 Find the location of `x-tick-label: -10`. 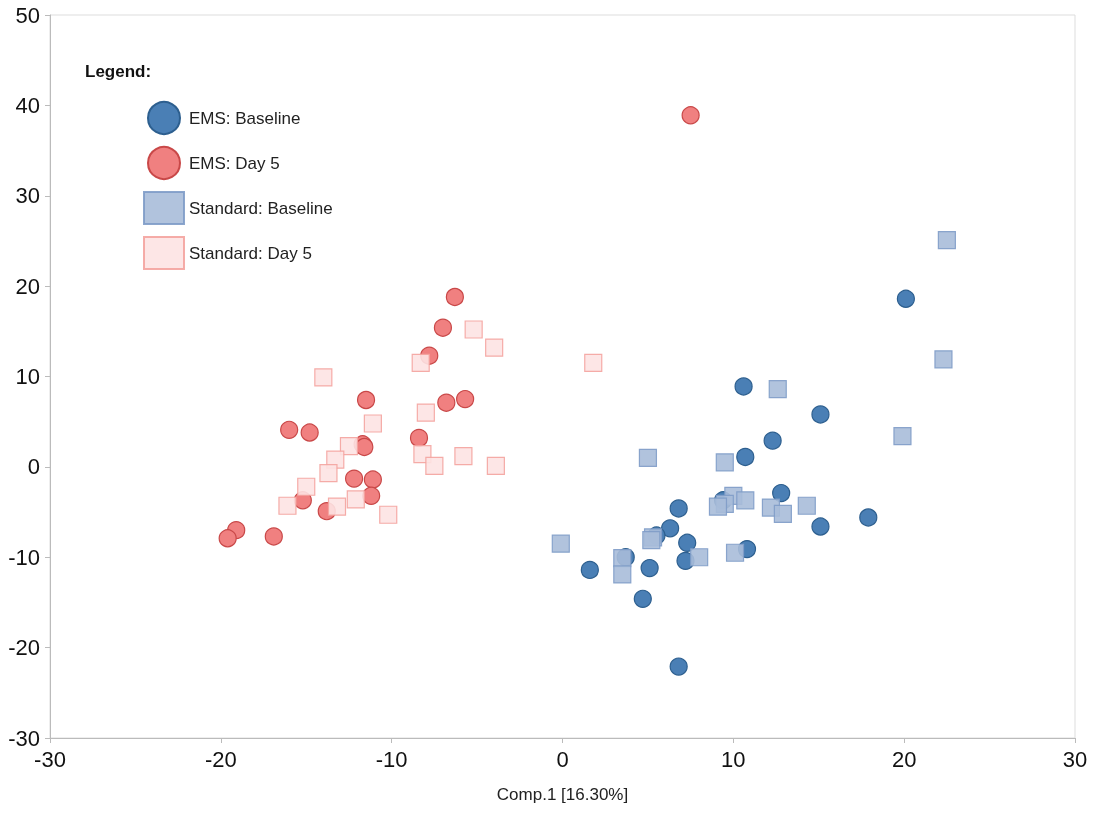

x-tick-label: -10 is located at coordinates (391, 759).